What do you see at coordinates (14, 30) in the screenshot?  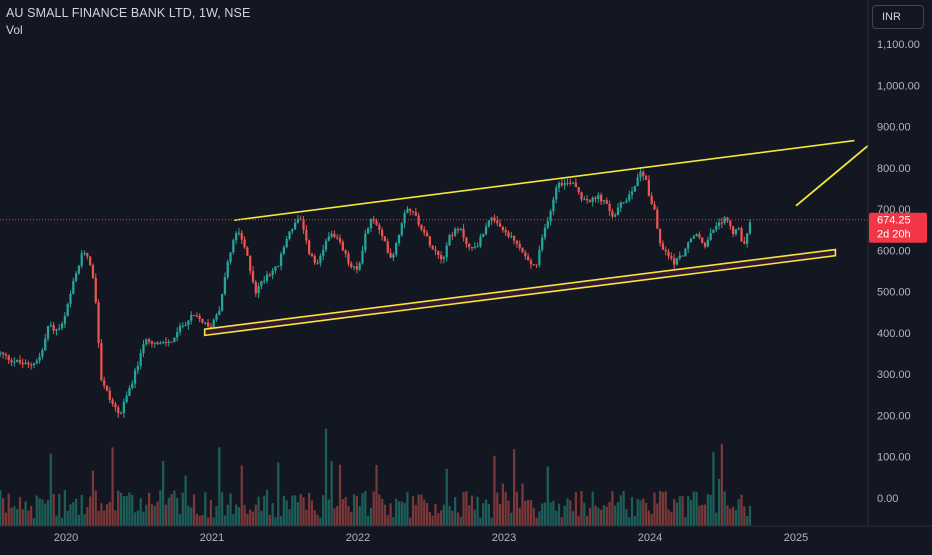 I see `volume-indicator-label: Vol` at bounding box center [14, 30].